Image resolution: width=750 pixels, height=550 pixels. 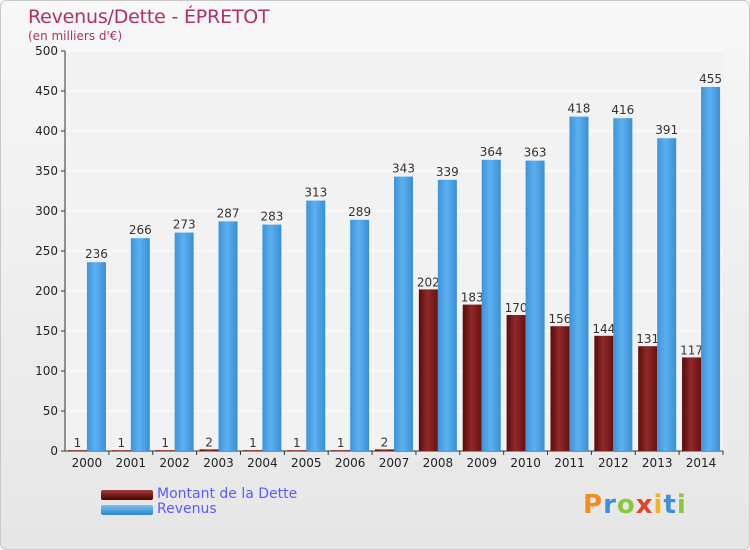 What do you see at coordinates (447, 172) in the screenshot?
I see `data-label-revenus: 339` at bounding box center [447, 172].